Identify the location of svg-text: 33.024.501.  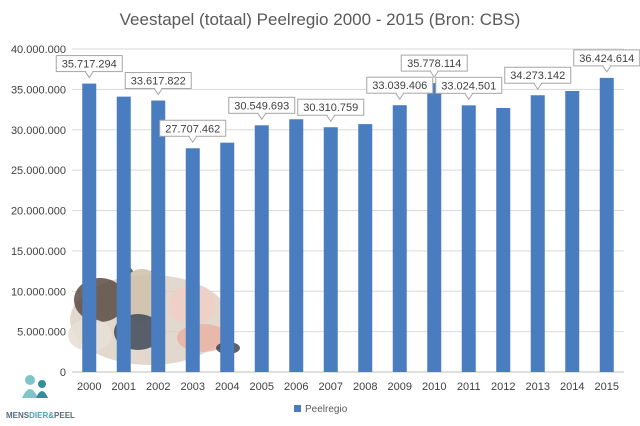
(468, 86).